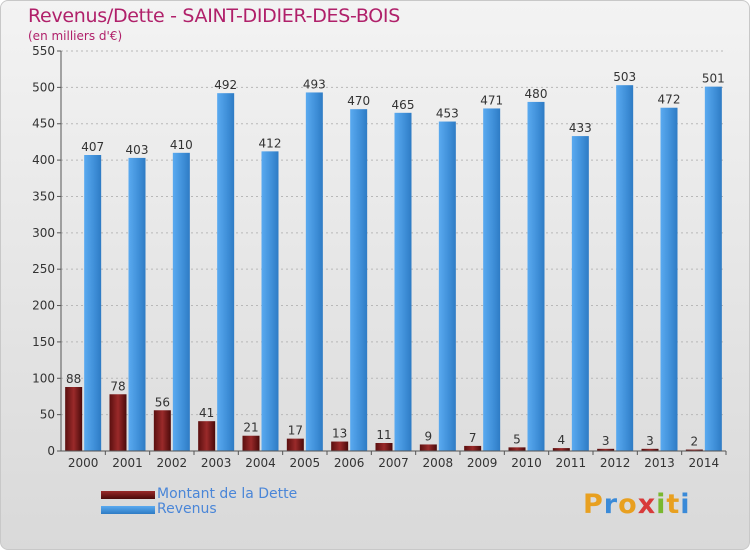 The height and width of the screenshot is (550, 750). I want to click on data-label-revenus: 403, so click(137, 150).